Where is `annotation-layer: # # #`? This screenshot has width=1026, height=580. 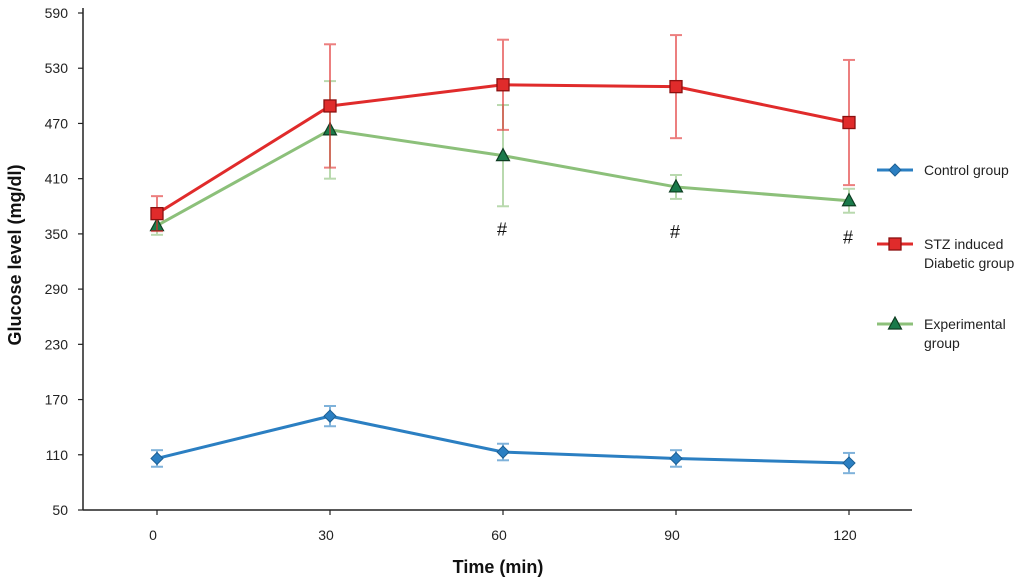
annotation-layer: # # # is located at coordinates (675, 233).